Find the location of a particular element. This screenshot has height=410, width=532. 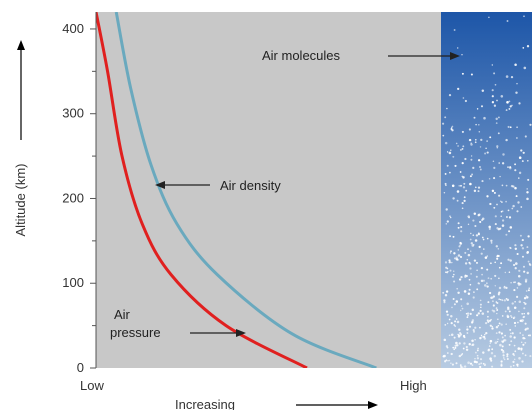

y-axis-title: Altitude (km) is located at coordinates (20, 200).